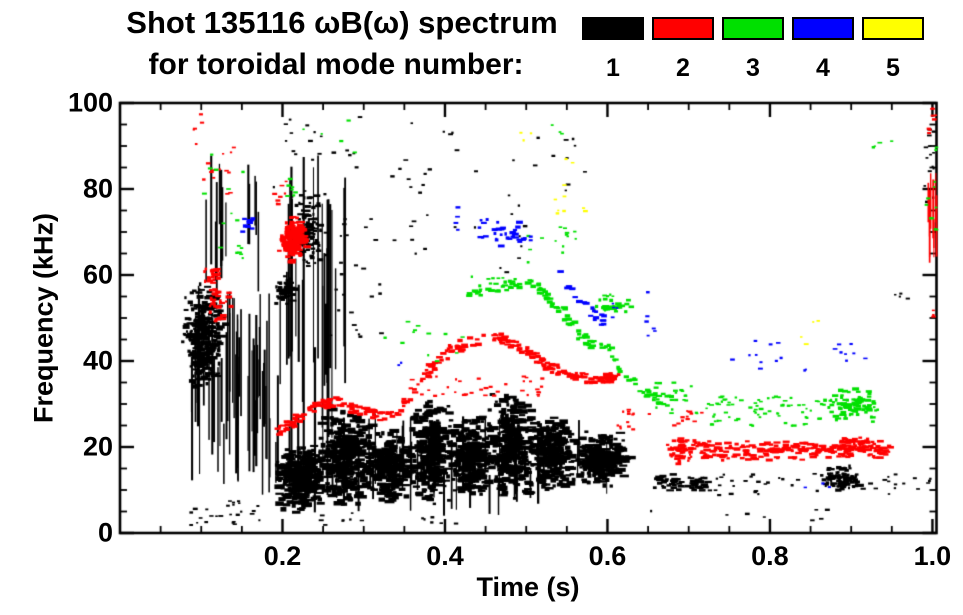 The width and height of the screenshot is (963, 615). What do you see at coordinates (97, 188) in the screenshot?
I see `y-tick-label-80: 80` at bounding box center [97, 188].